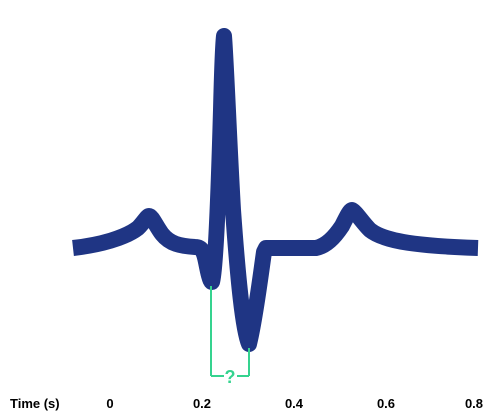  Describe the element at coordinates (294, 403) in the screenshot. I see `time-tick-label: 0.4` at that location.